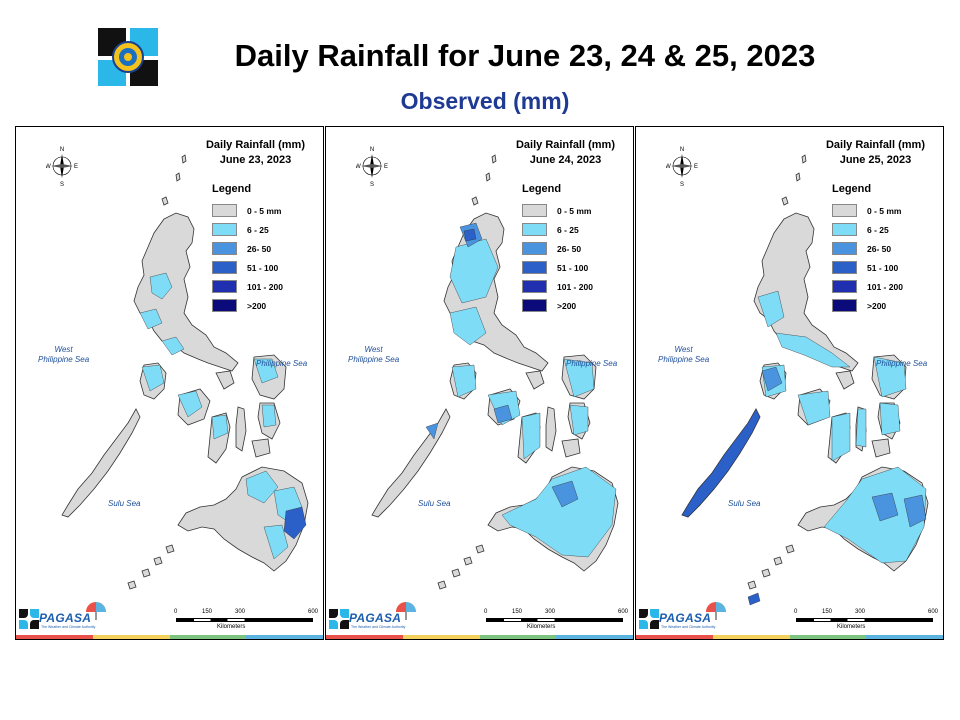  What do you see at coordinates (128, 57) in the screenshot?
I see `dost-logo` at bounding box center [128, 57].